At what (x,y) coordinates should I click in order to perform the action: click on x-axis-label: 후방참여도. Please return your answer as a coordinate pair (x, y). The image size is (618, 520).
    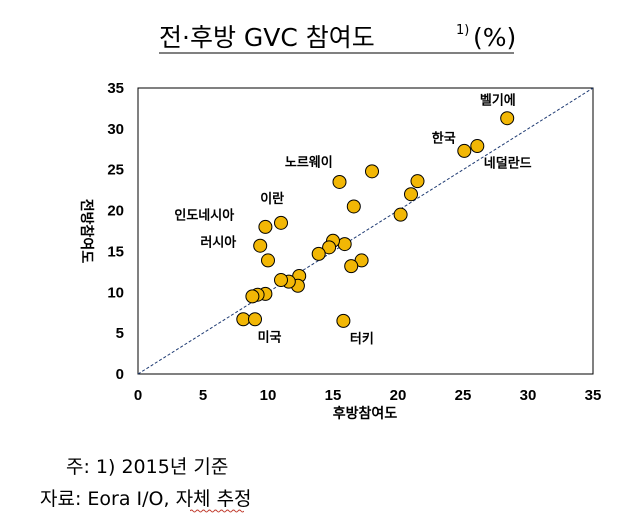
    Looking at the image, I should click on (365, 413).